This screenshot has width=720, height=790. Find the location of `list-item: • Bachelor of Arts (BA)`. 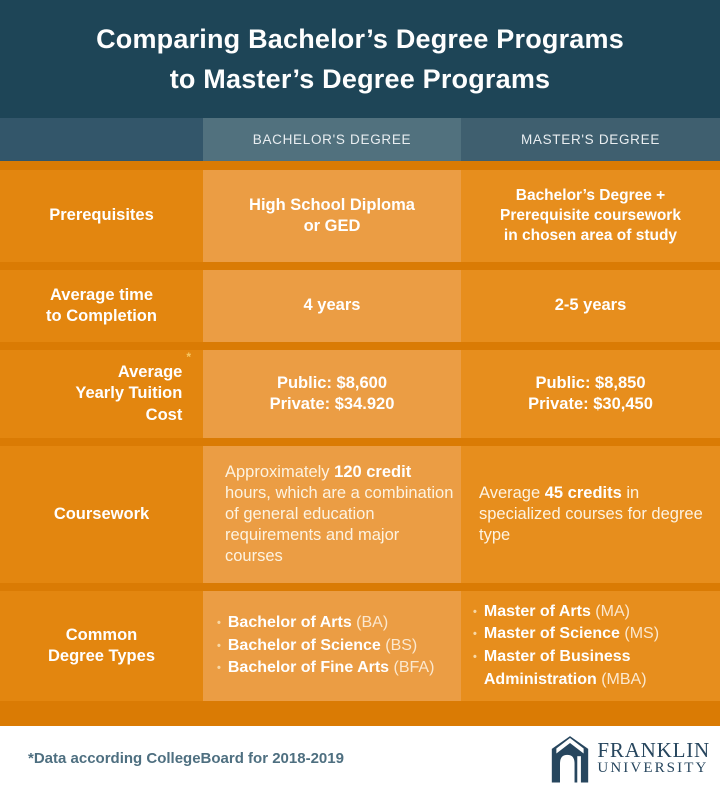

list-item: • Bachelor of Arts (BA) is located at coordinates (302, 623).